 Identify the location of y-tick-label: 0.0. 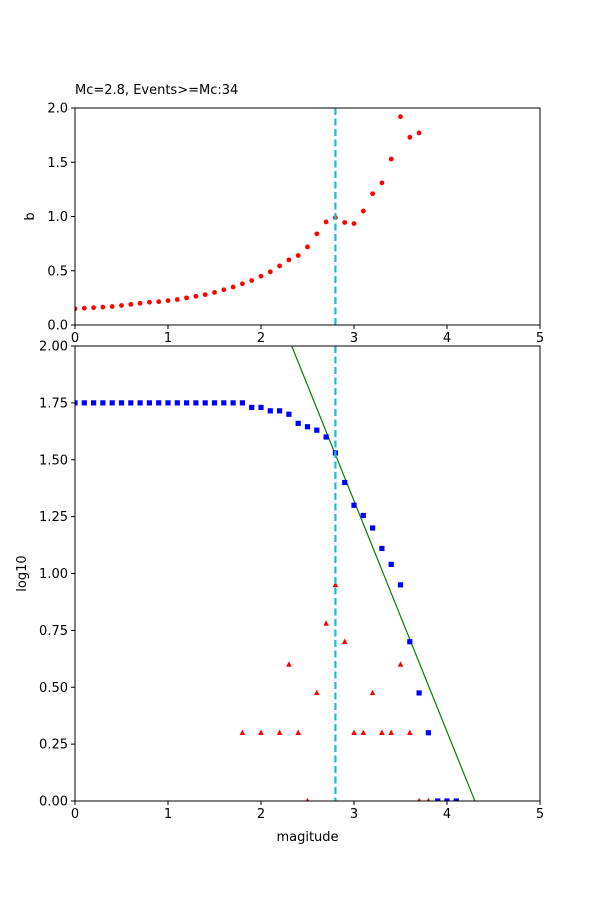
(57, 326).